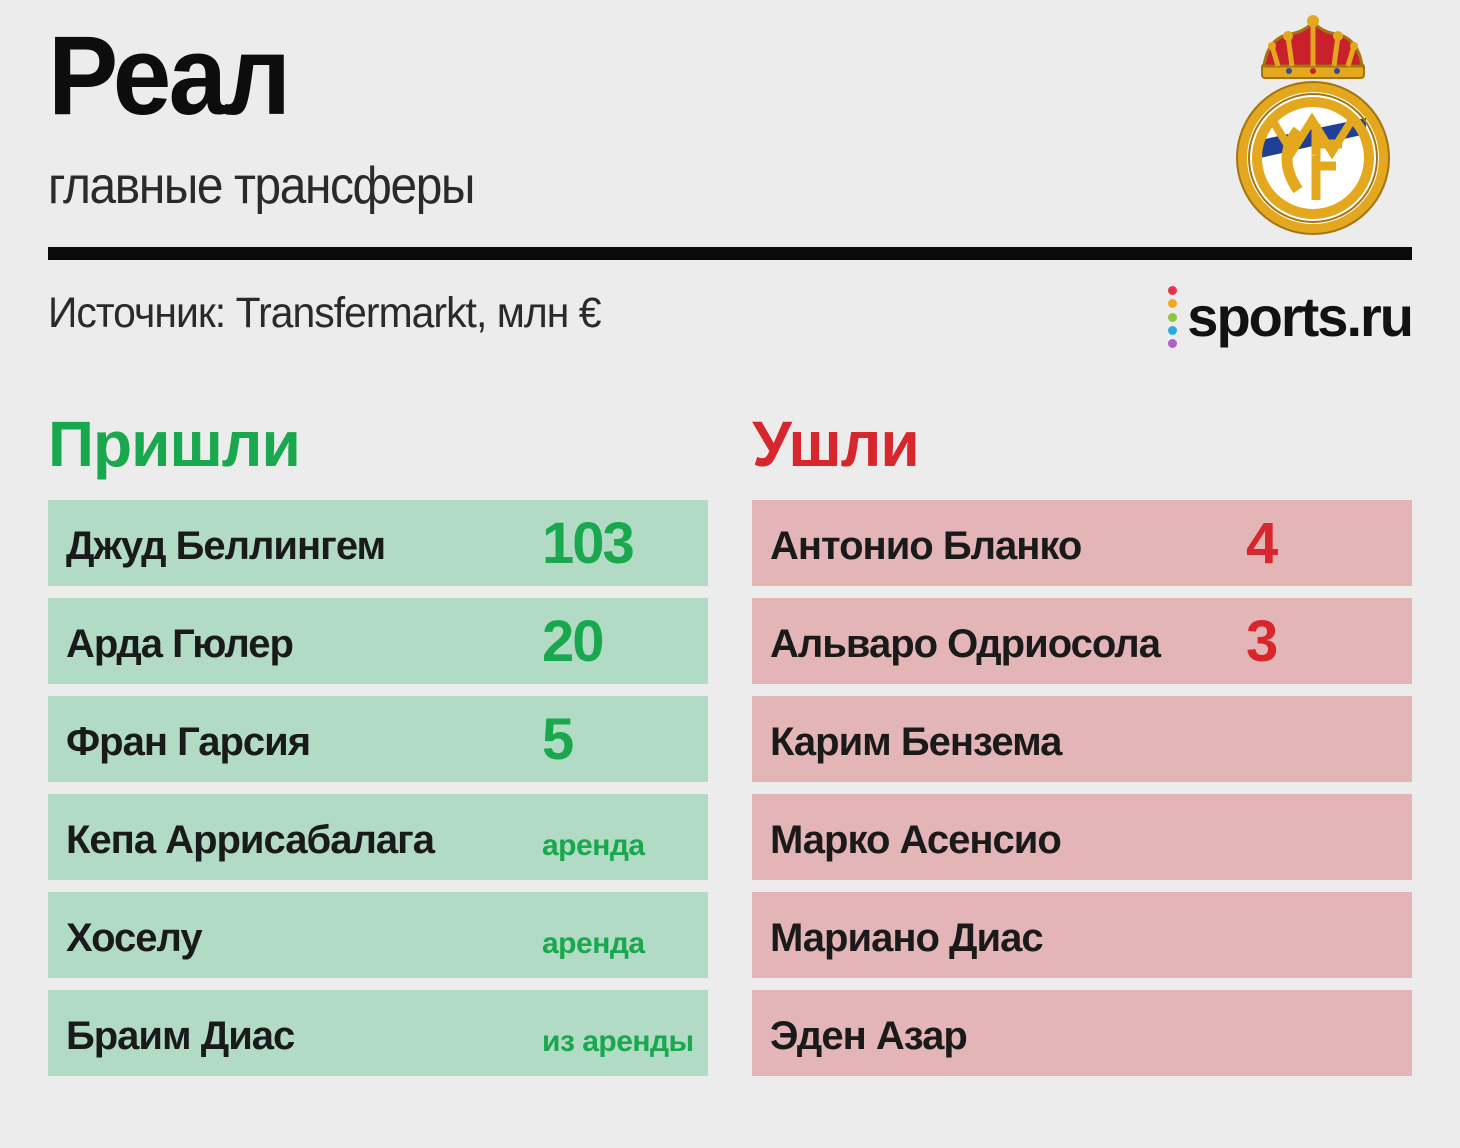  Describe the element at coordinates (180, 1036) in the screenshot. I see `player-name: Браим Диас` at that location.